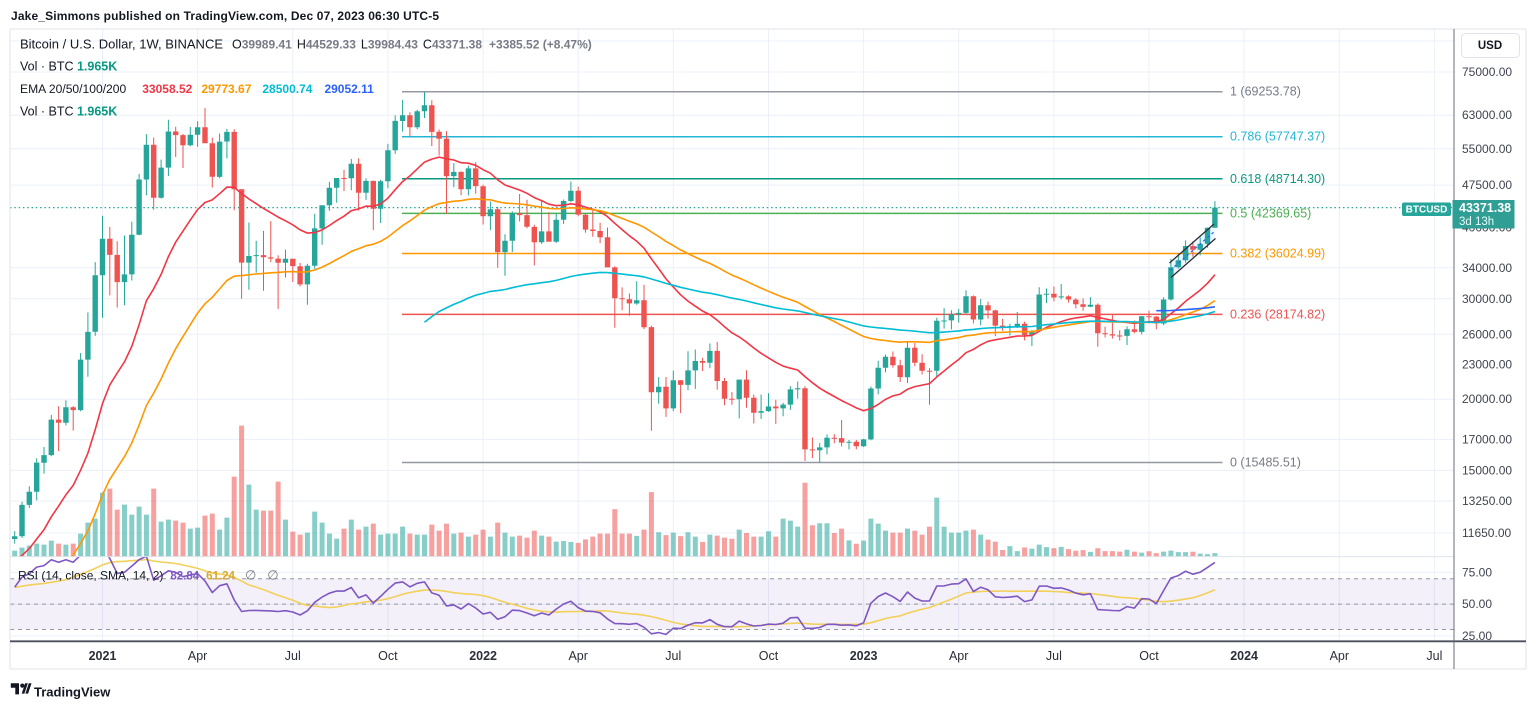  I want to click on svg-text: 13250.00, so click(1487, 501).